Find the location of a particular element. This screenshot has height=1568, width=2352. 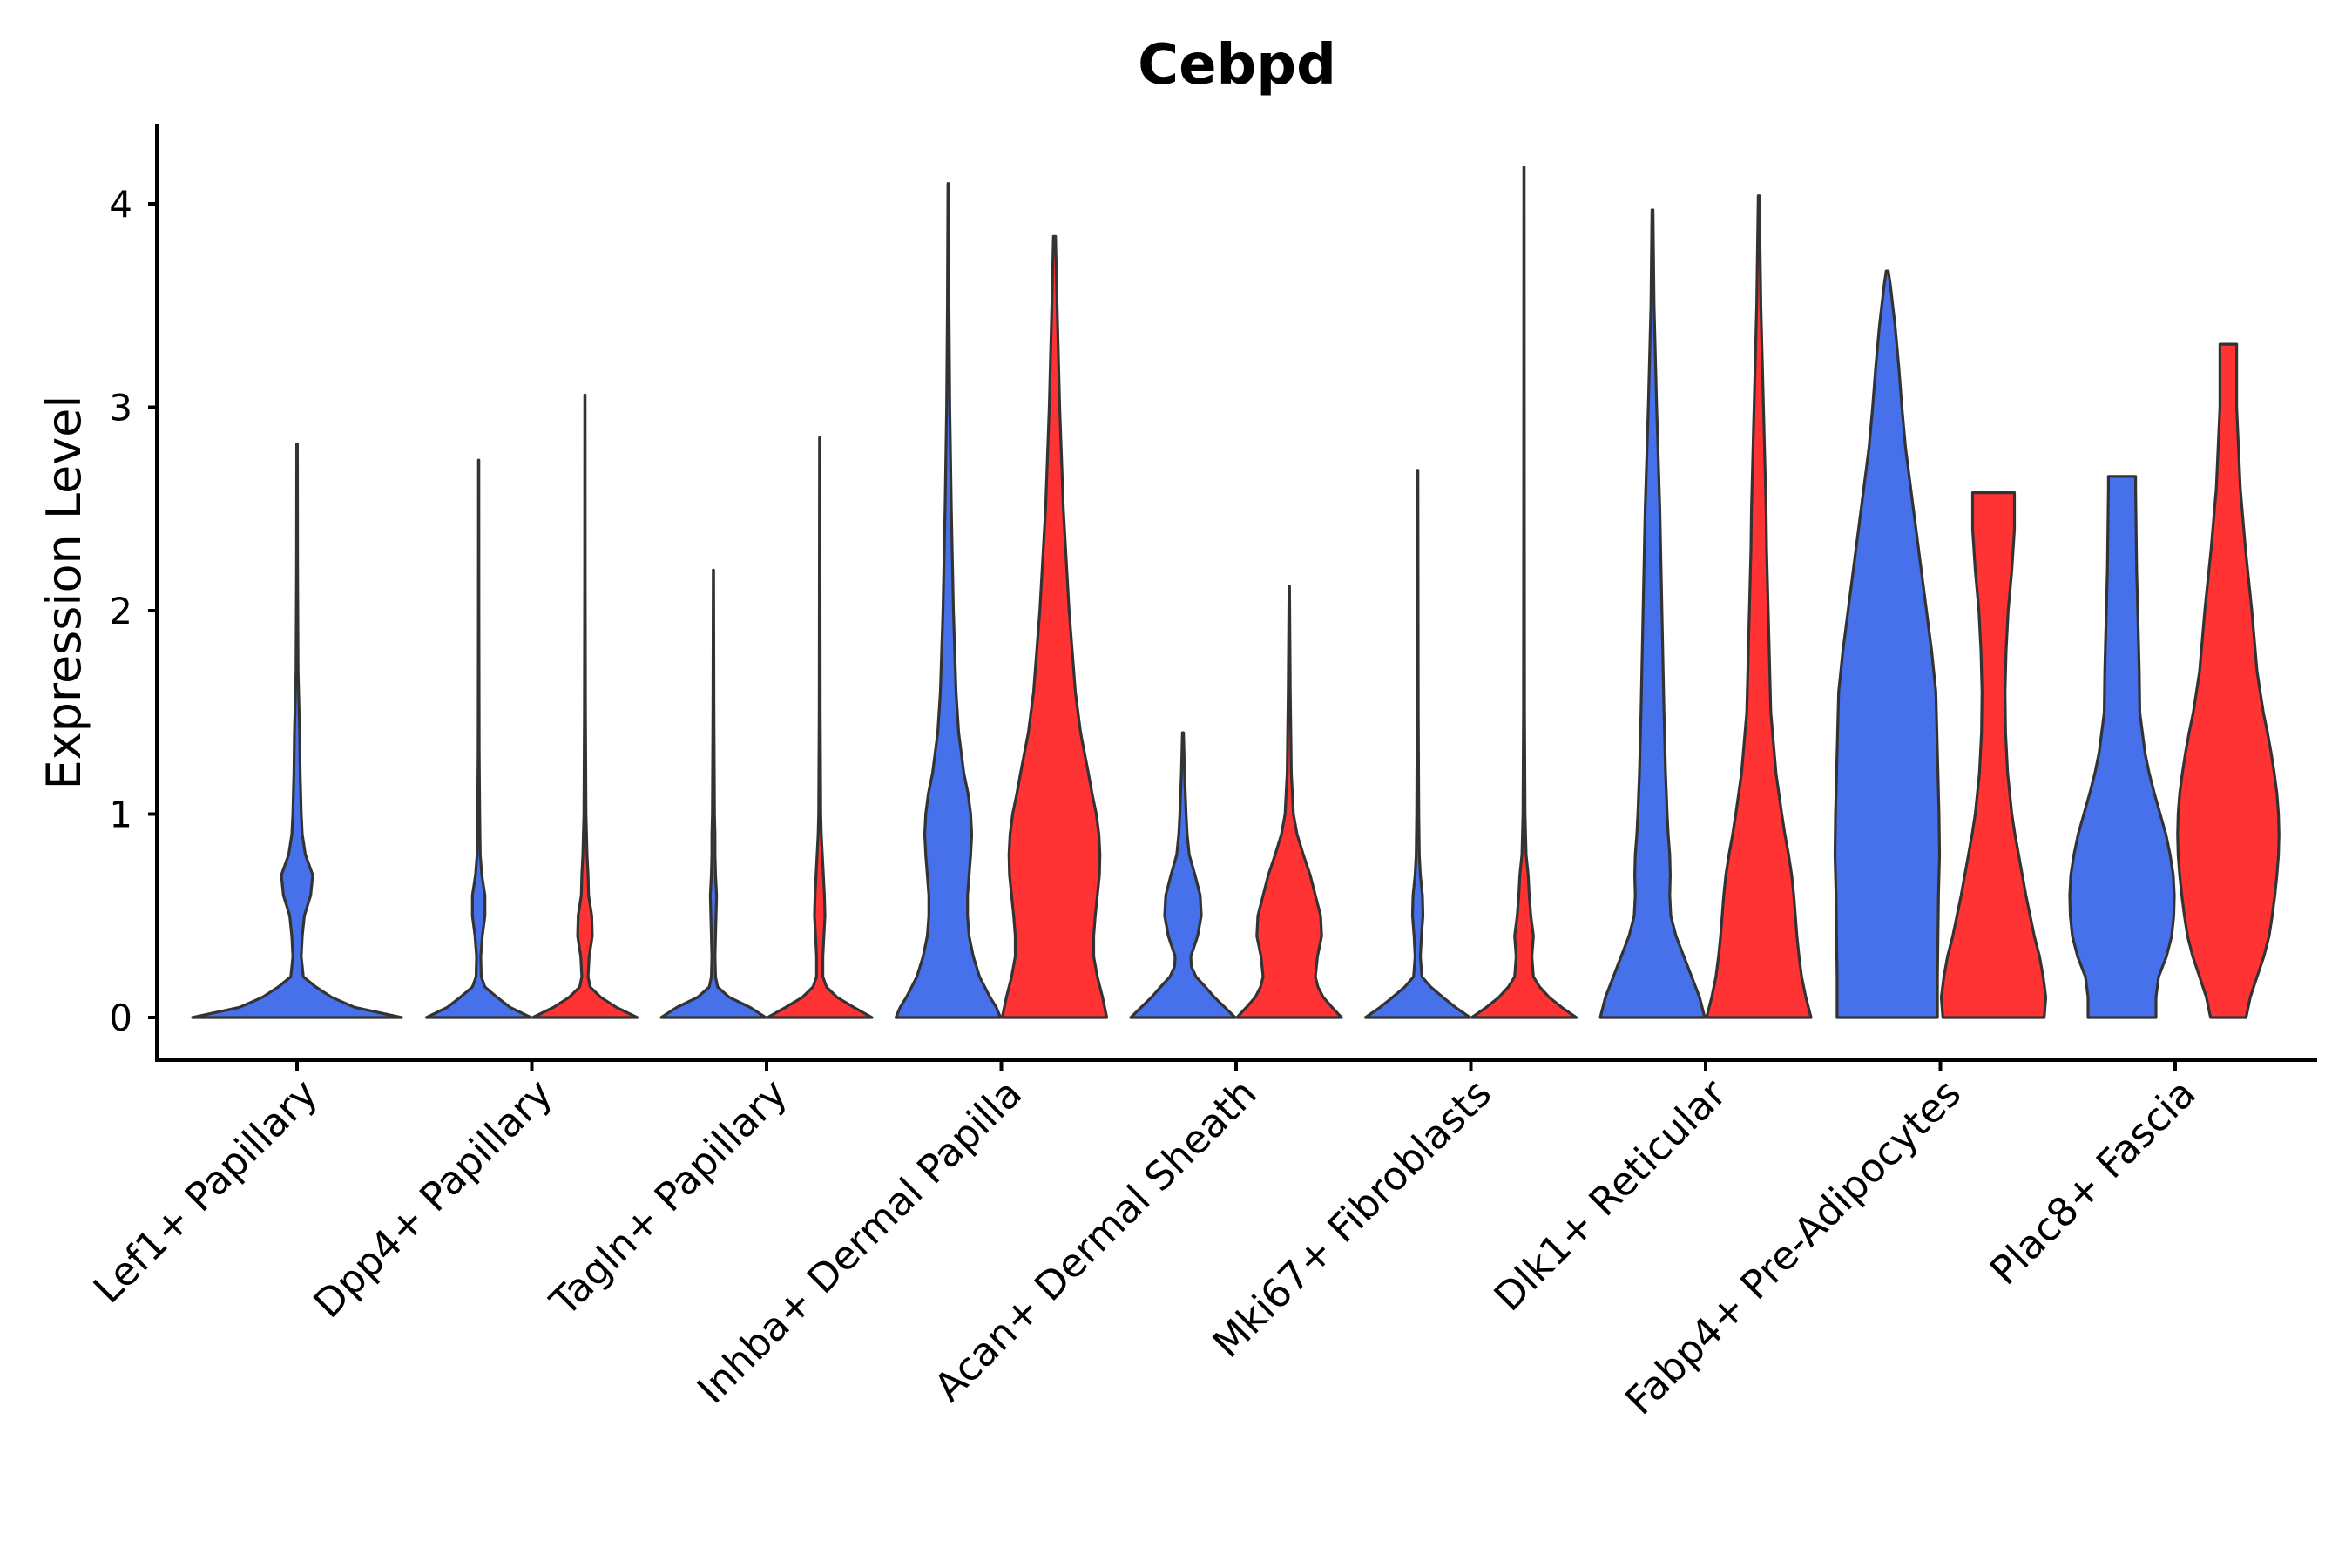

y-ticks: 0 1 2 3 4 is located at coordinates (133, 611).